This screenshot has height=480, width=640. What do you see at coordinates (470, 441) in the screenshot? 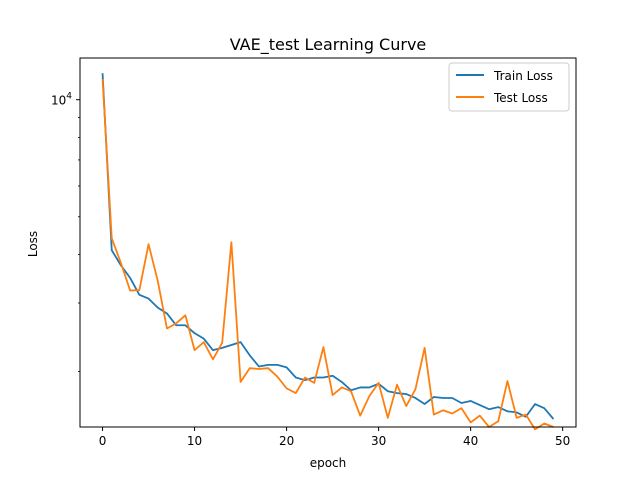
I see `x-tick-label: 40` at bounding box center [470, 441].